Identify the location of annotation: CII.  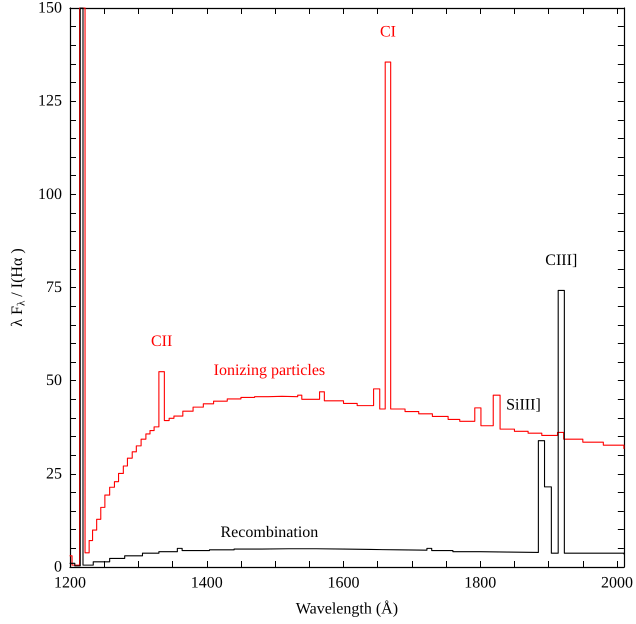
(161, 341).